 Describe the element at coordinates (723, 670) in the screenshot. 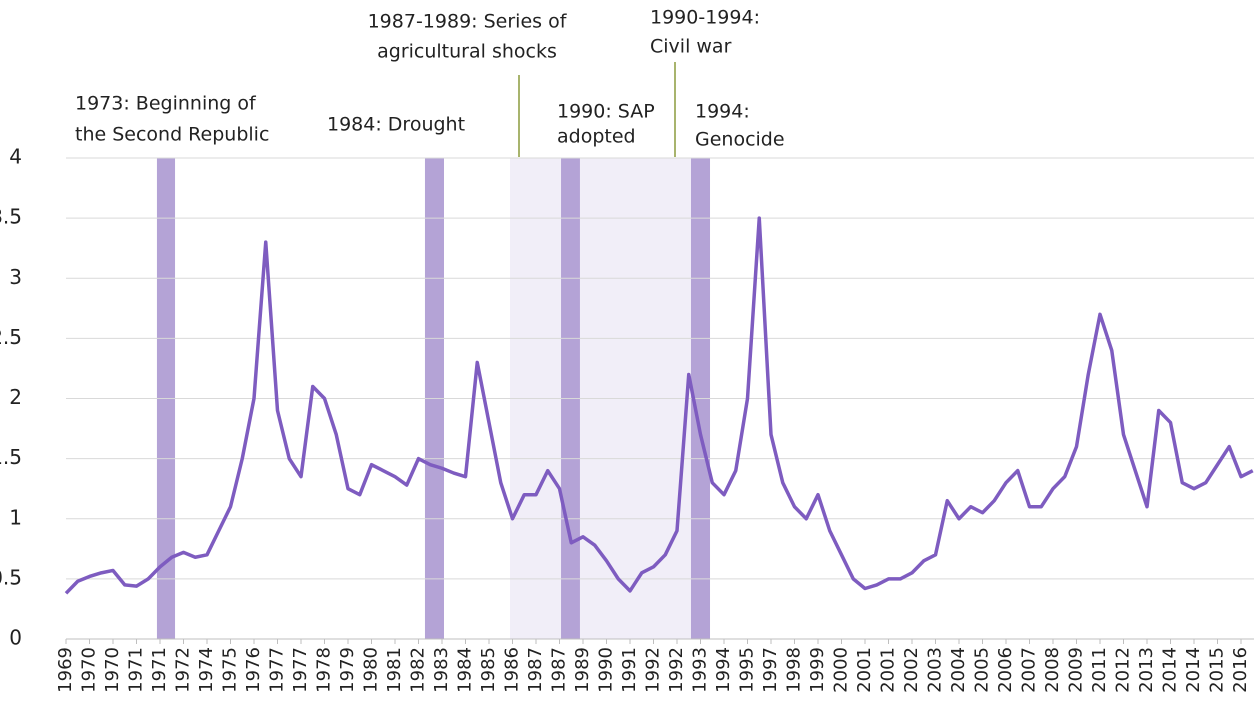

I see `x-tick-label: 1994` at that location.